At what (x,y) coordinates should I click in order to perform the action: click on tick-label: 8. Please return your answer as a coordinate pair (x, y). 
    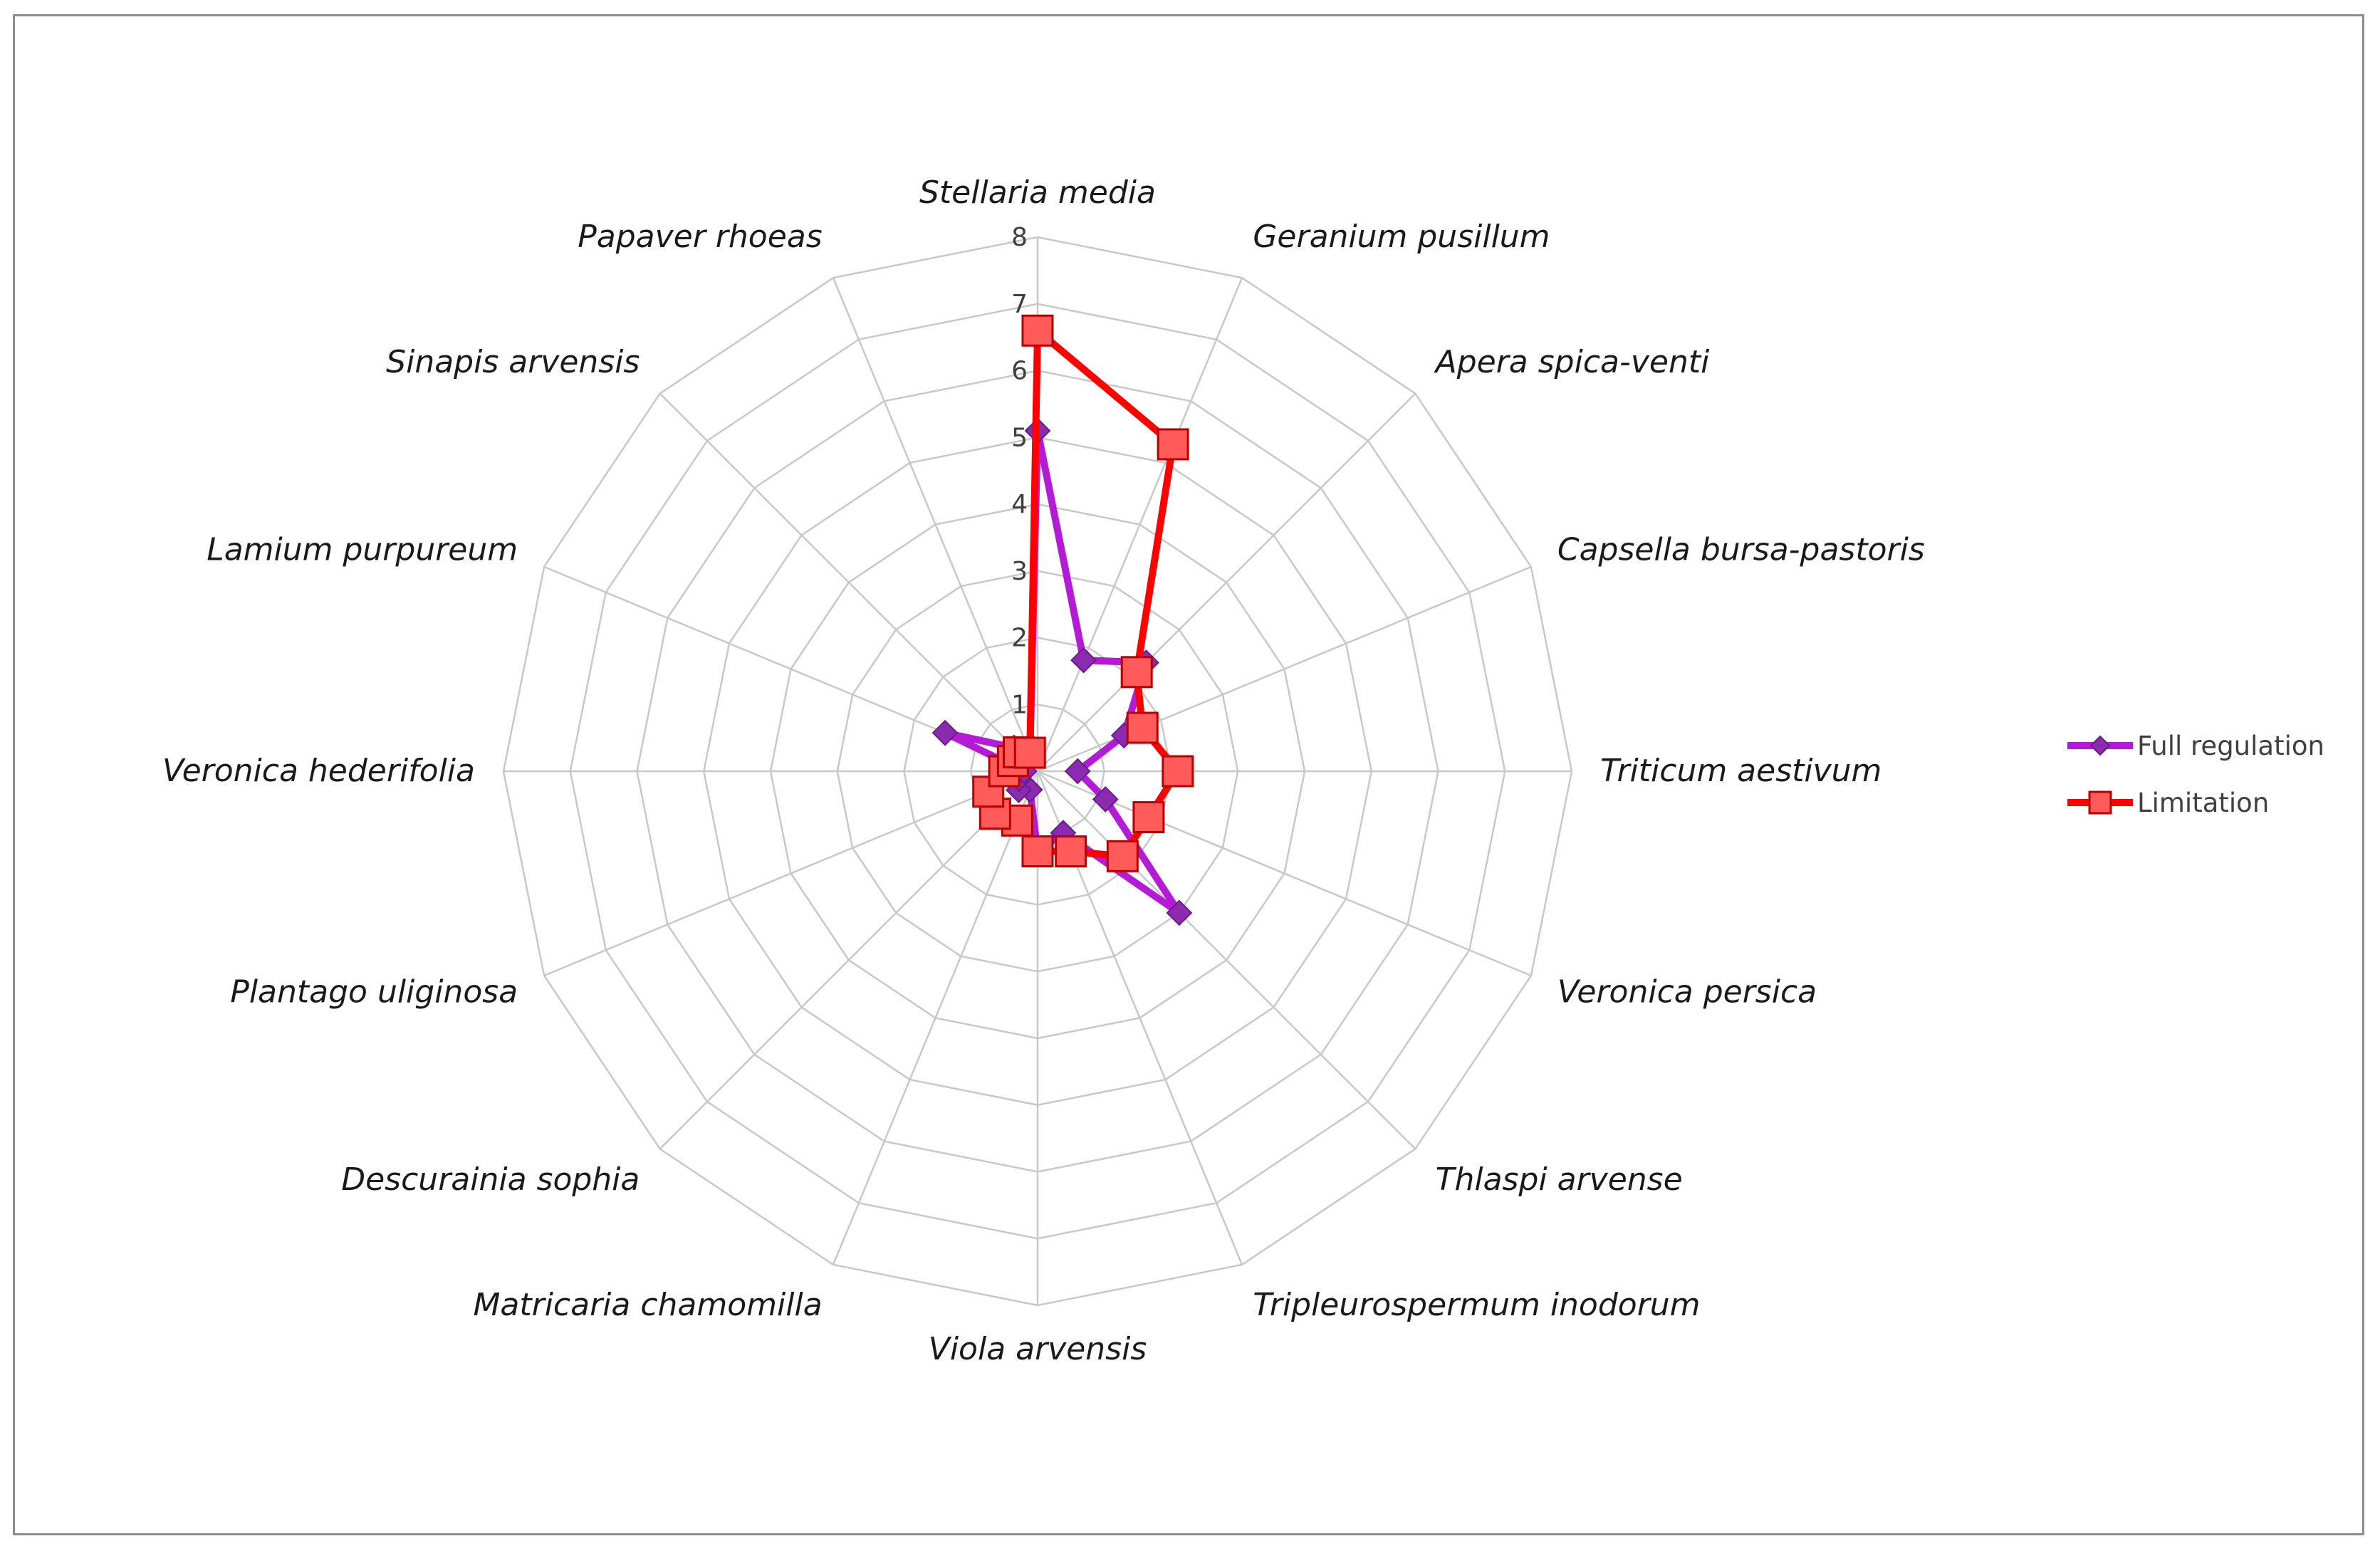
    Looking at the image, I should click on (1019, 237).